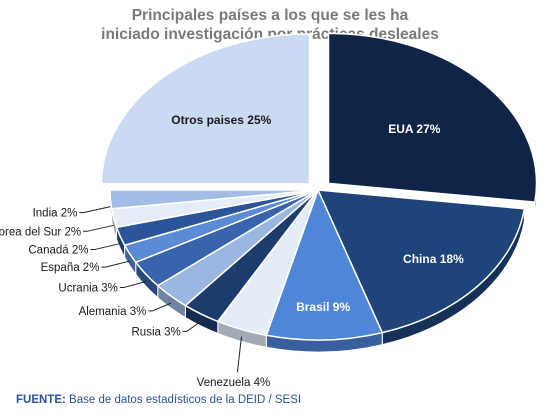 The height and width of the screenshot is (415, 540). What do you see at coordinates (214, 199) in the screenshot?
I see `pie-slice-india` at bounding box center [214, 199].